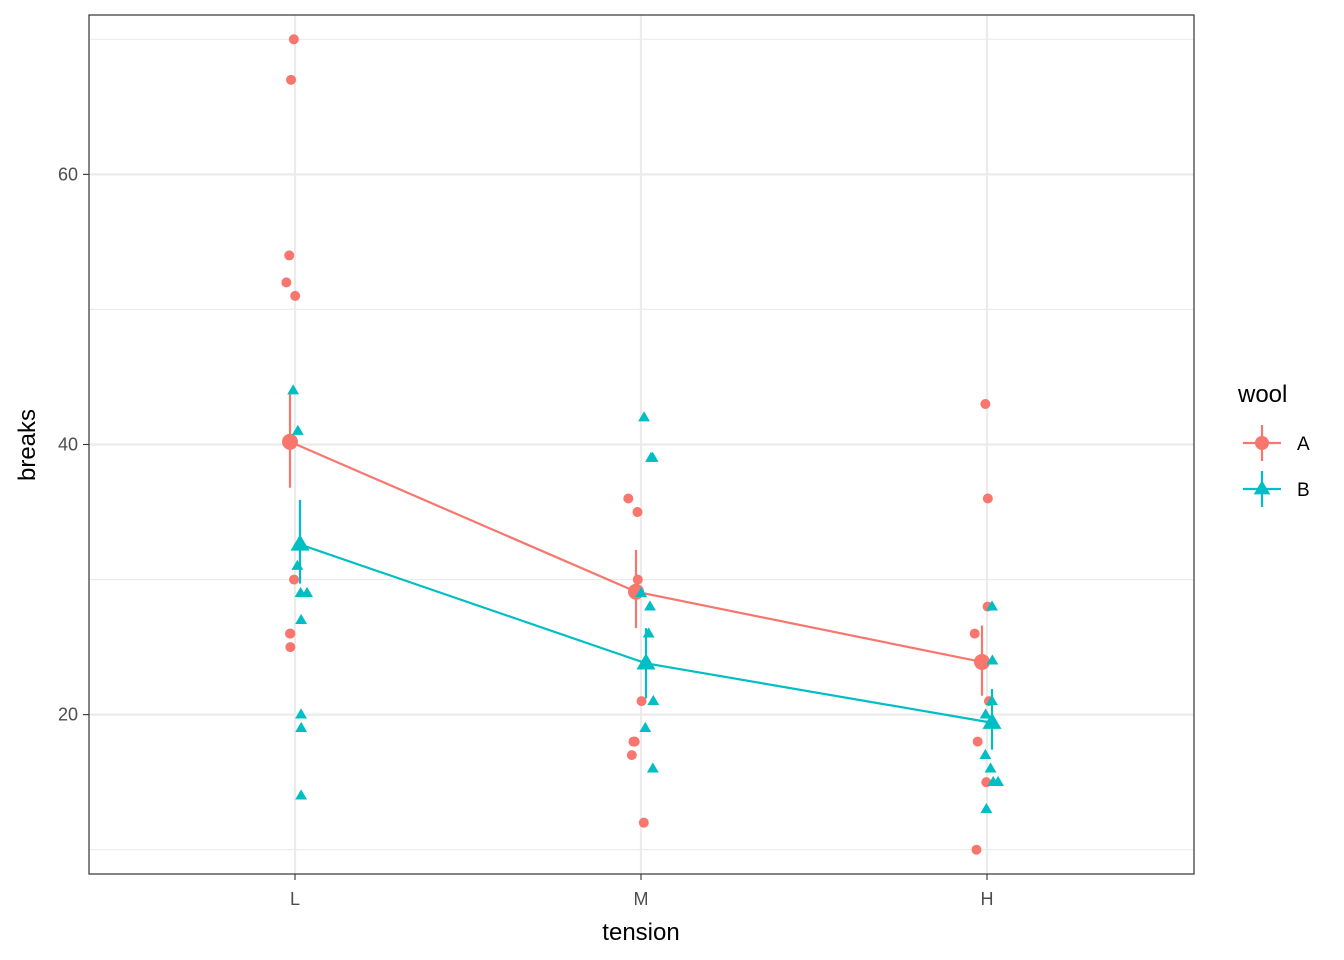 The height and width of the screenshot is (960, 1344). I want to click on legend-title: wool, so click(1262, 394).